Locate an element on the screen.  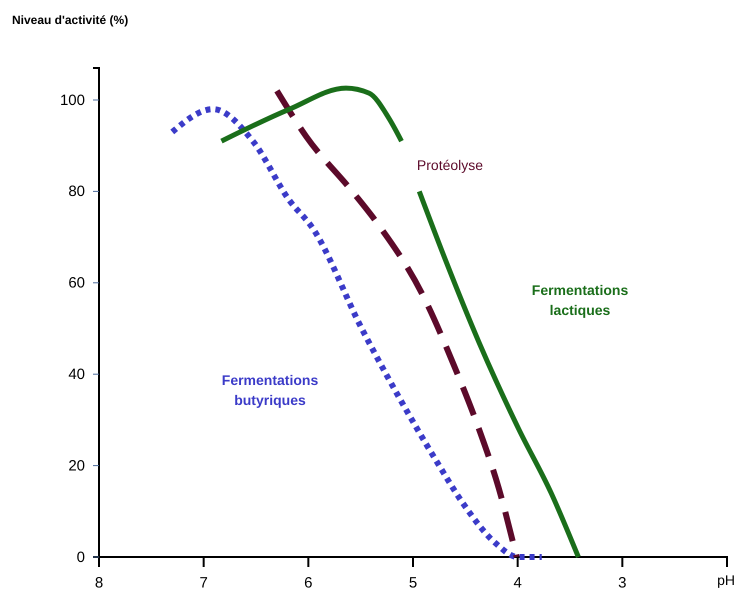
y-tick-label: 20 is located at coordinates (76, 465).